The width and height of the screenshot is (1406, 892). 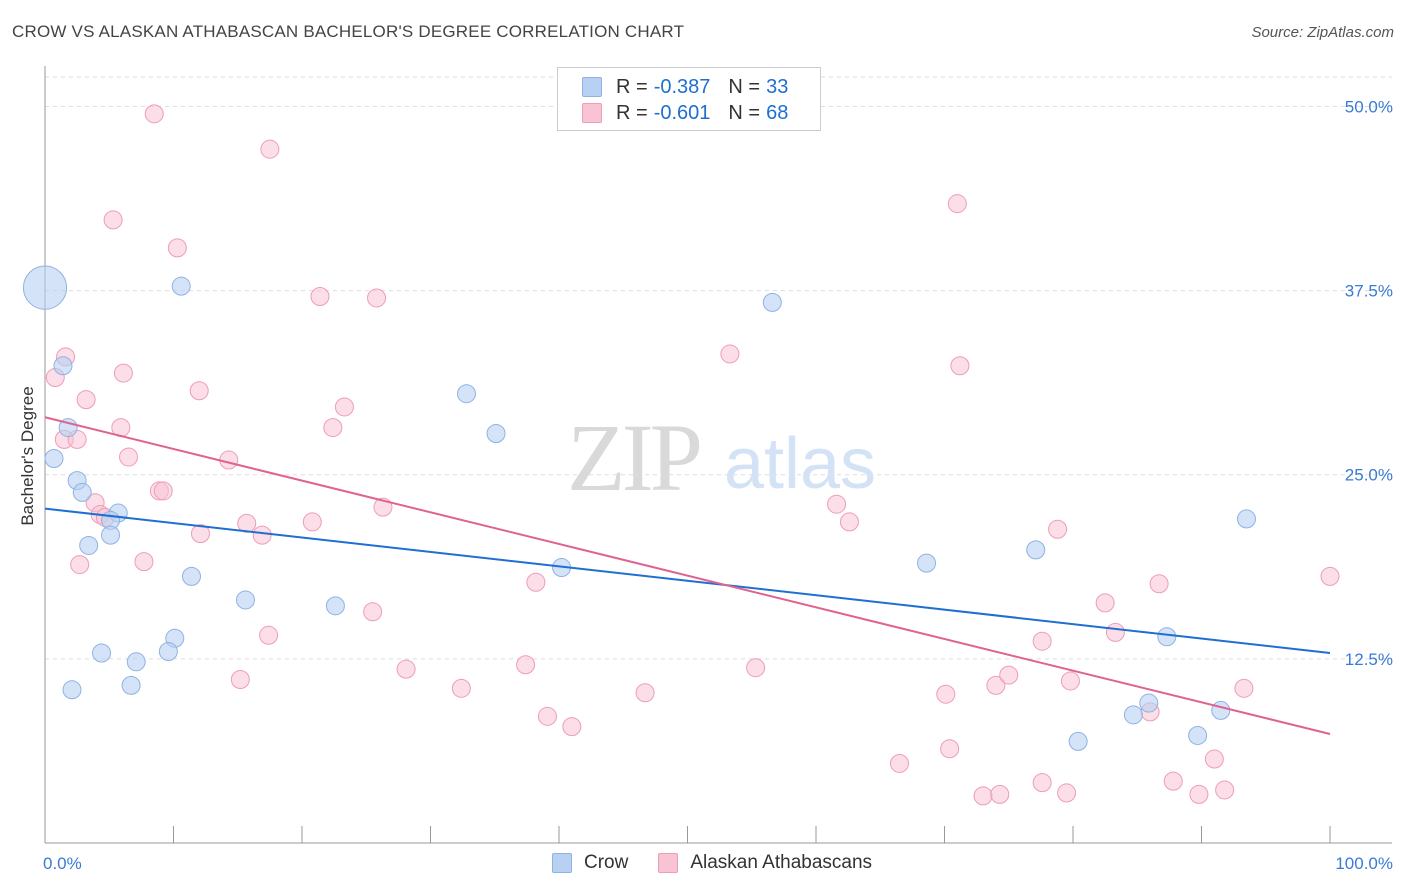 What do you see at coordinates (1369, 106) in the screenshot?
I see `y-tick-label: 50.0%` at bounding box center [1369, 106].